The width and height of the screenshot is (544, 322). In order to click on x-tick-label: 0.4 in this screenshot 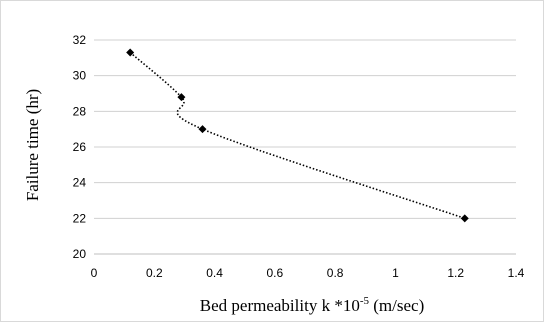, I will do `click(214, 273)`.